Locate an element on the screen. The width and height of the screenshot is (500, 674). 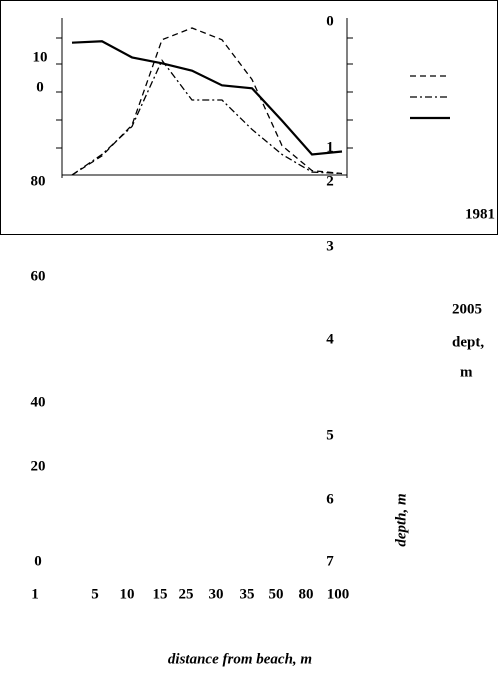
right-label: 4 is located at coordinates (330, 339).